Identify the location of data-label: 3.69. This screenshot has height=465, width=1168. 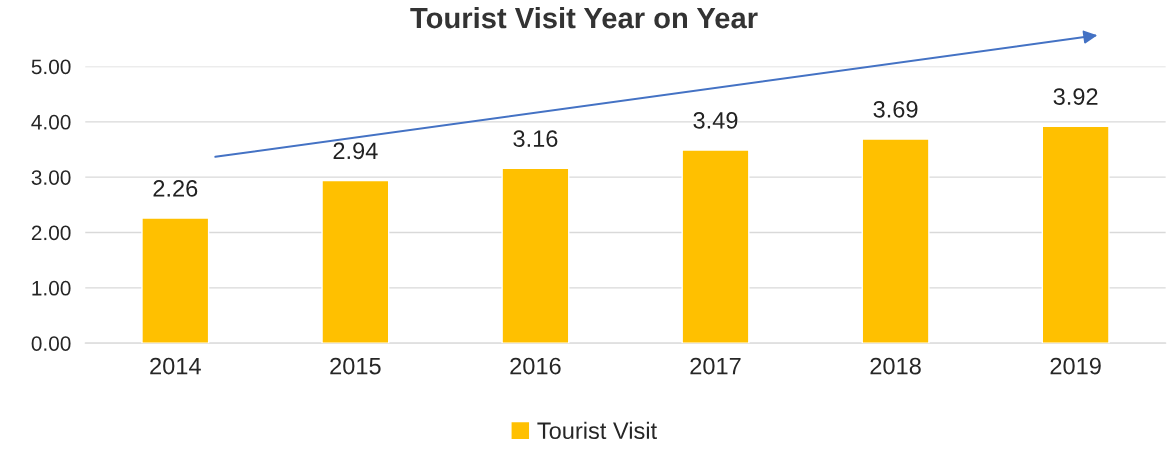
(895, 109).